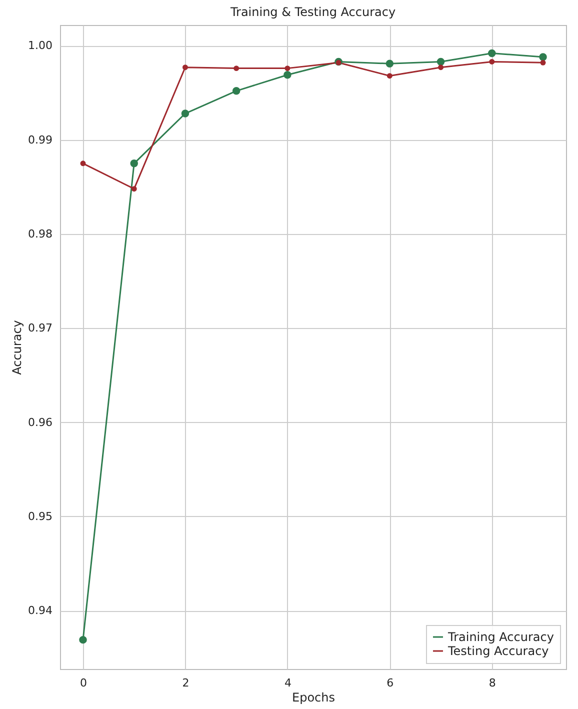 This screenshot has height=709, width=578. What do you see at coordinates (312, 12) in the screenshot?
I see `chart-title: Training & Testing Accuracy` at bounding box center [312, 12].